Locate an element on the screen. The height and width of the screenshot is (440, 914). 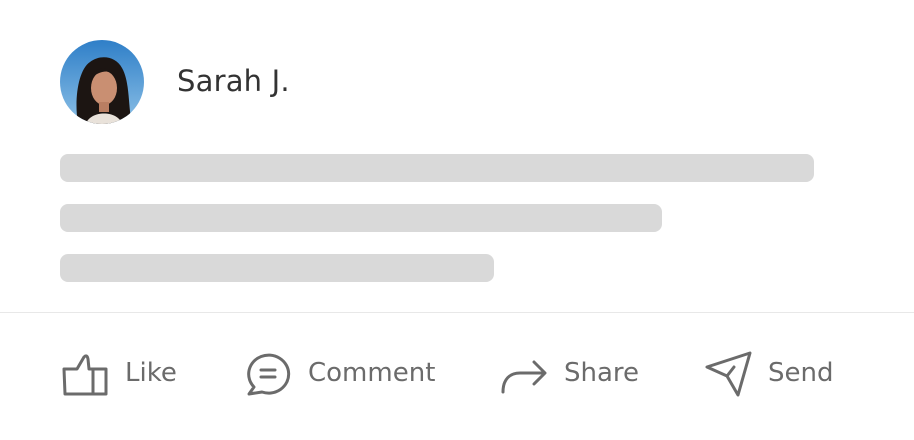
send-icon is located at coordinates (728, 374).